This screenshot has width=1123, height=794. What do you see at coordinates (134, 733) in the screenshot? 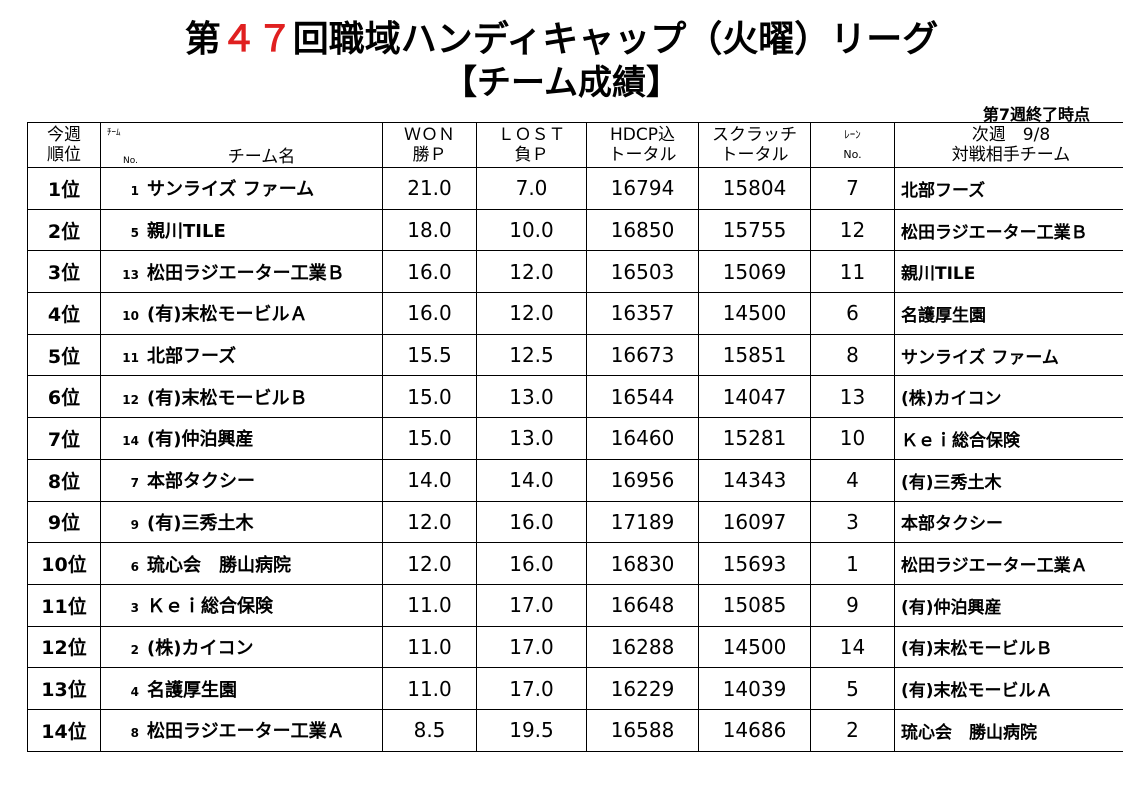
I see `team-number: 8` at bounding box center [134, 733].